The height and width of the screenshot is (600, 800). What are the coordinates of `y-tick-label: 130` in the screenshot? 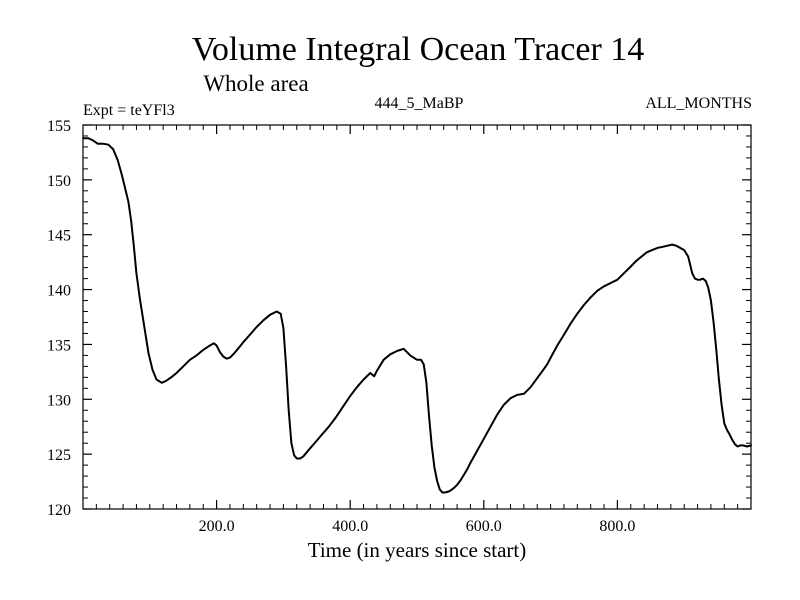 It's located at (59, 400).